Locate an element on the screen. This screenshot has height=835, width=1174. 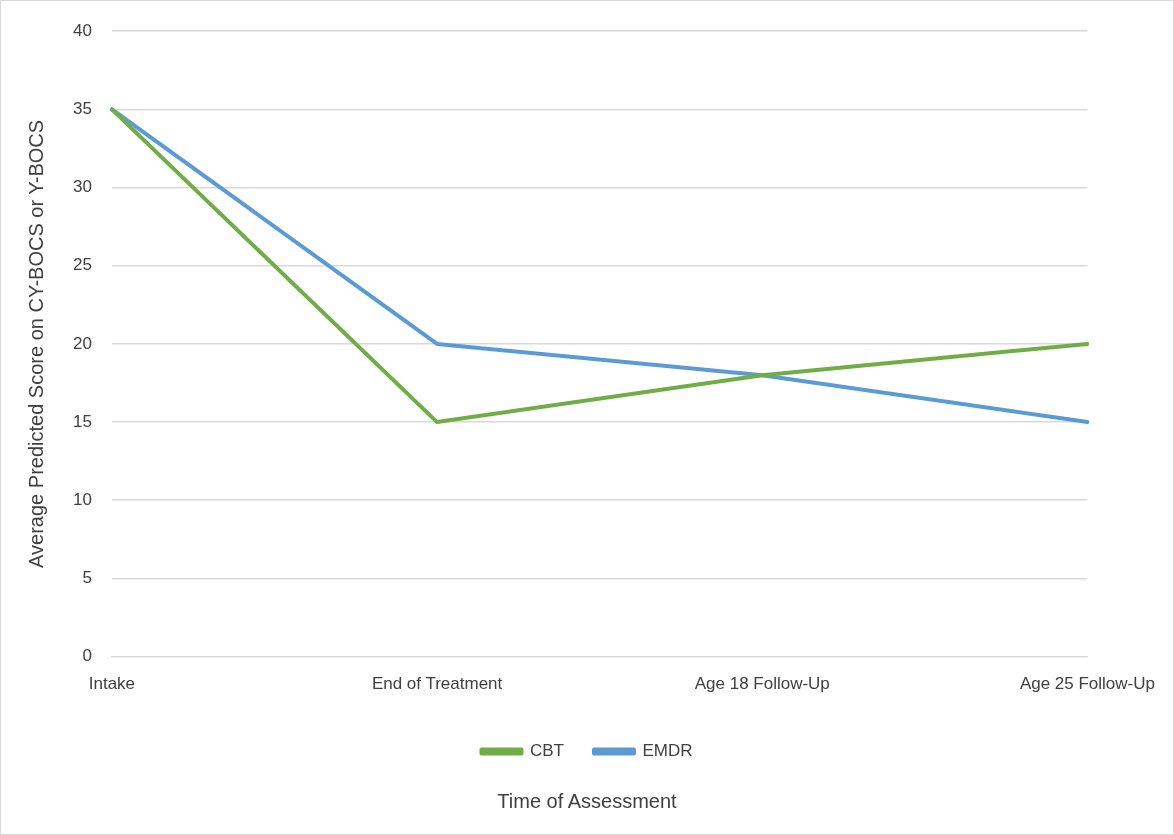
y-tick-label: 0 is located at coordinates (87, 656).